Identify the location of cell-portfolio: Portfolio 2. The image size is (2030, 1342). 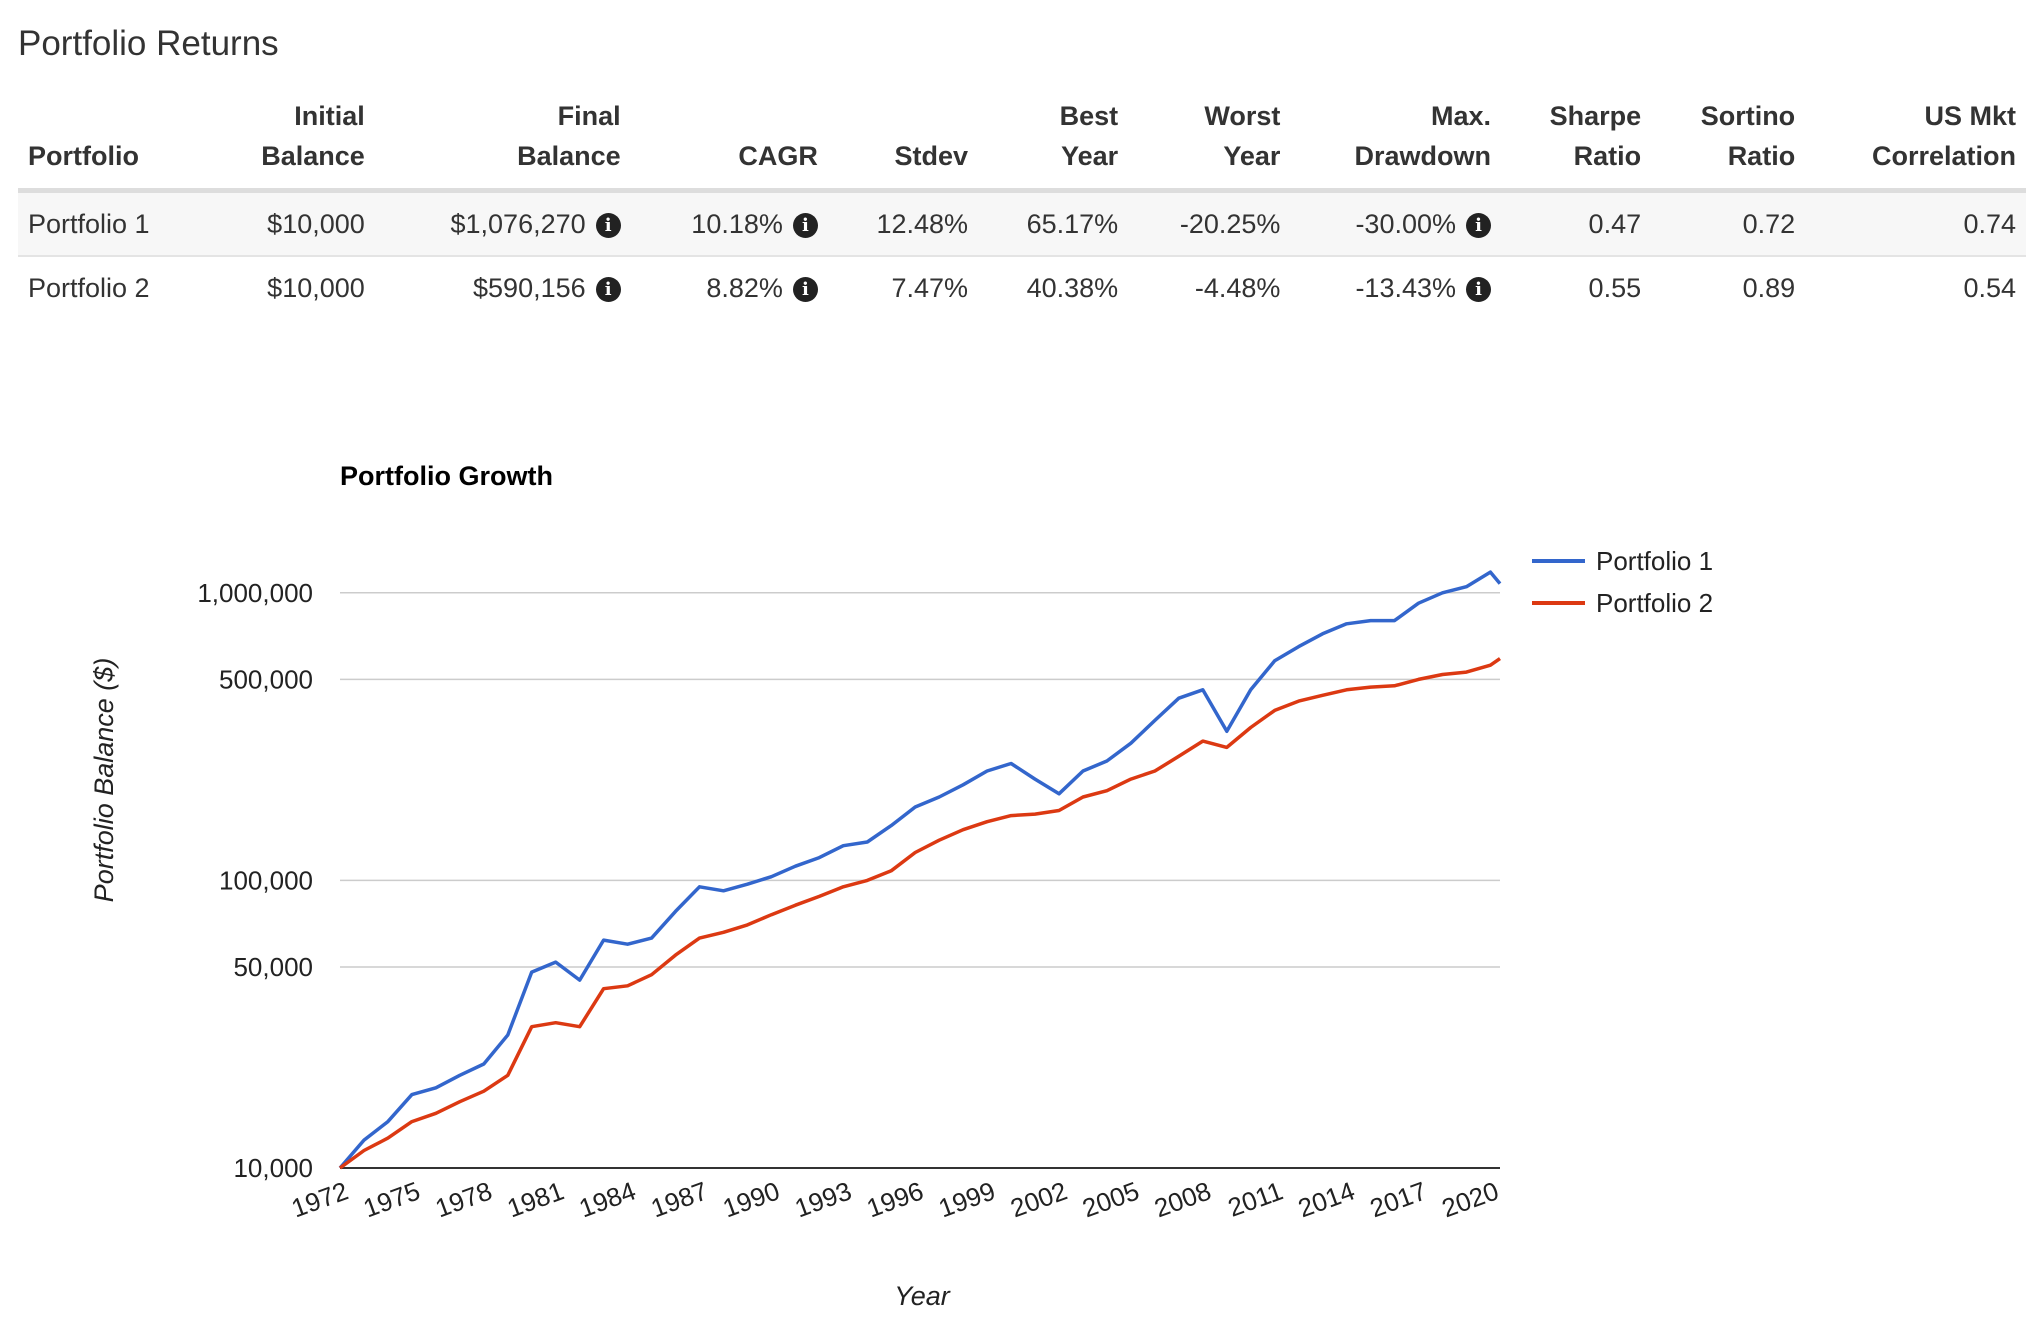
(113, 287).